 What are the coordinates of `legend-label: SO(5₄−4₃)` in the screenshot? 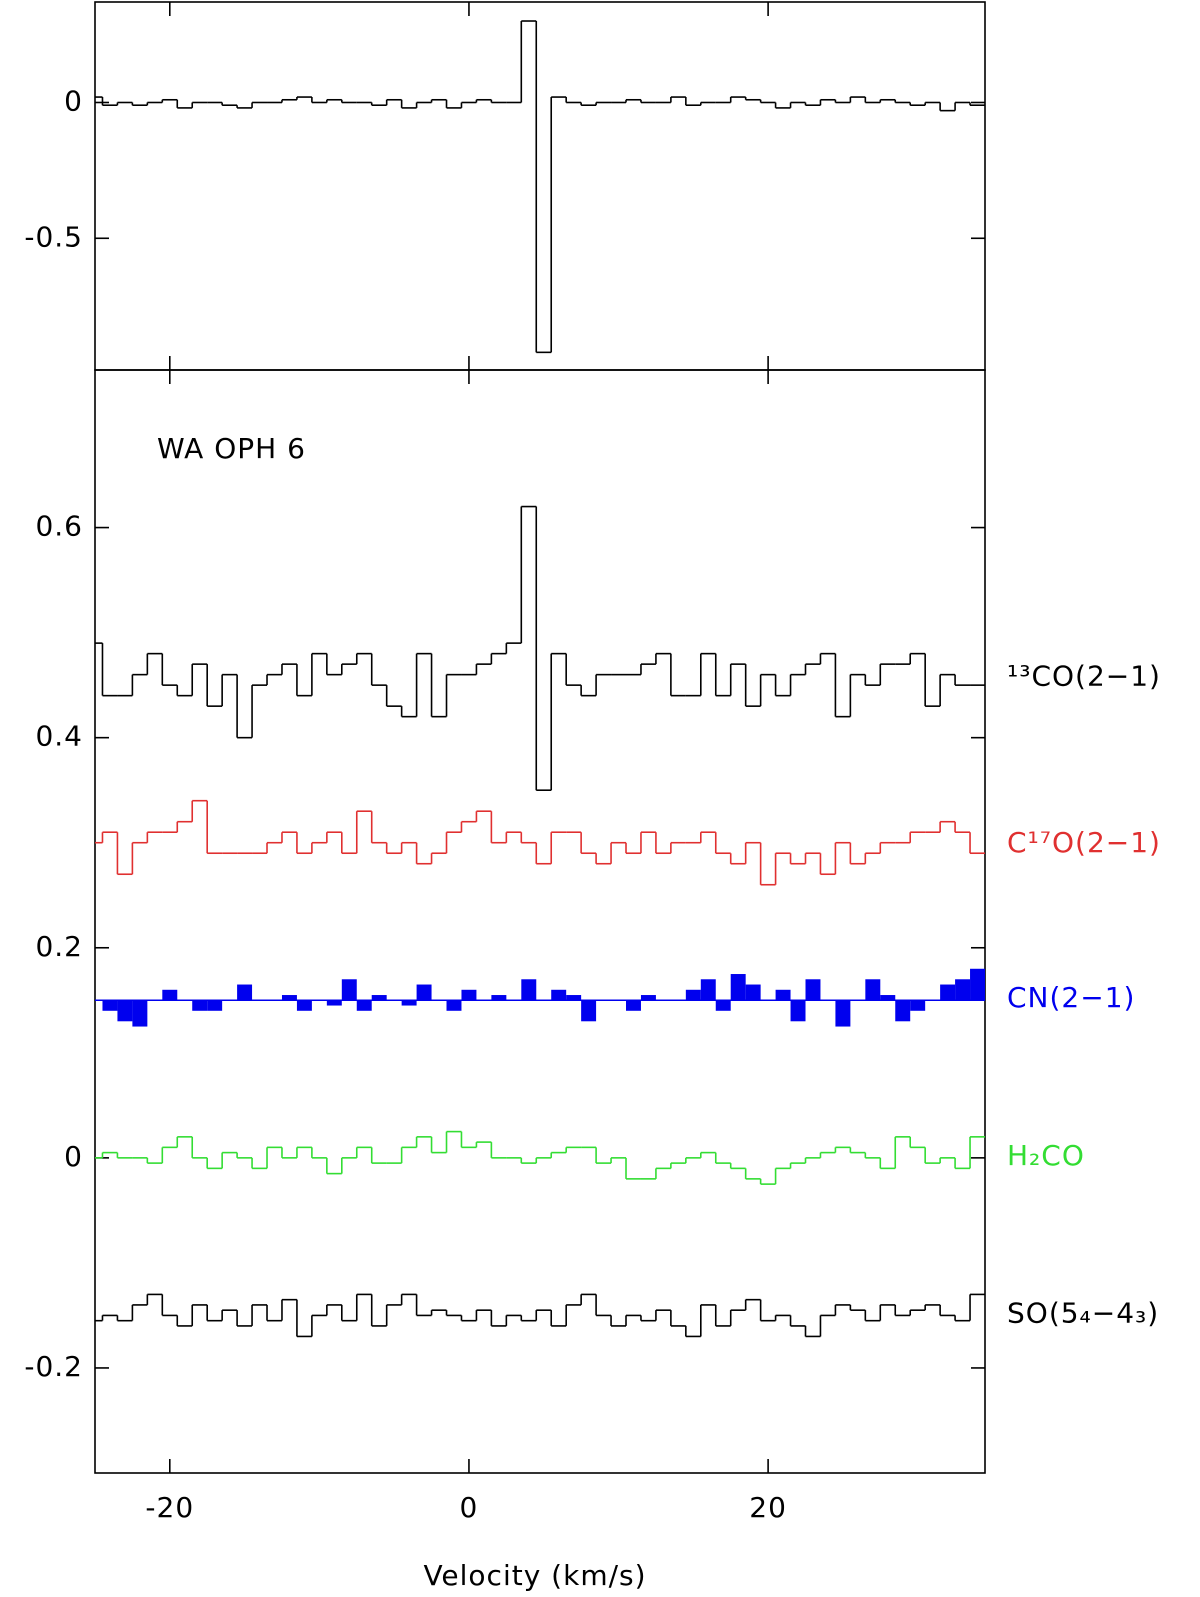 It's located at (1083, 1312).